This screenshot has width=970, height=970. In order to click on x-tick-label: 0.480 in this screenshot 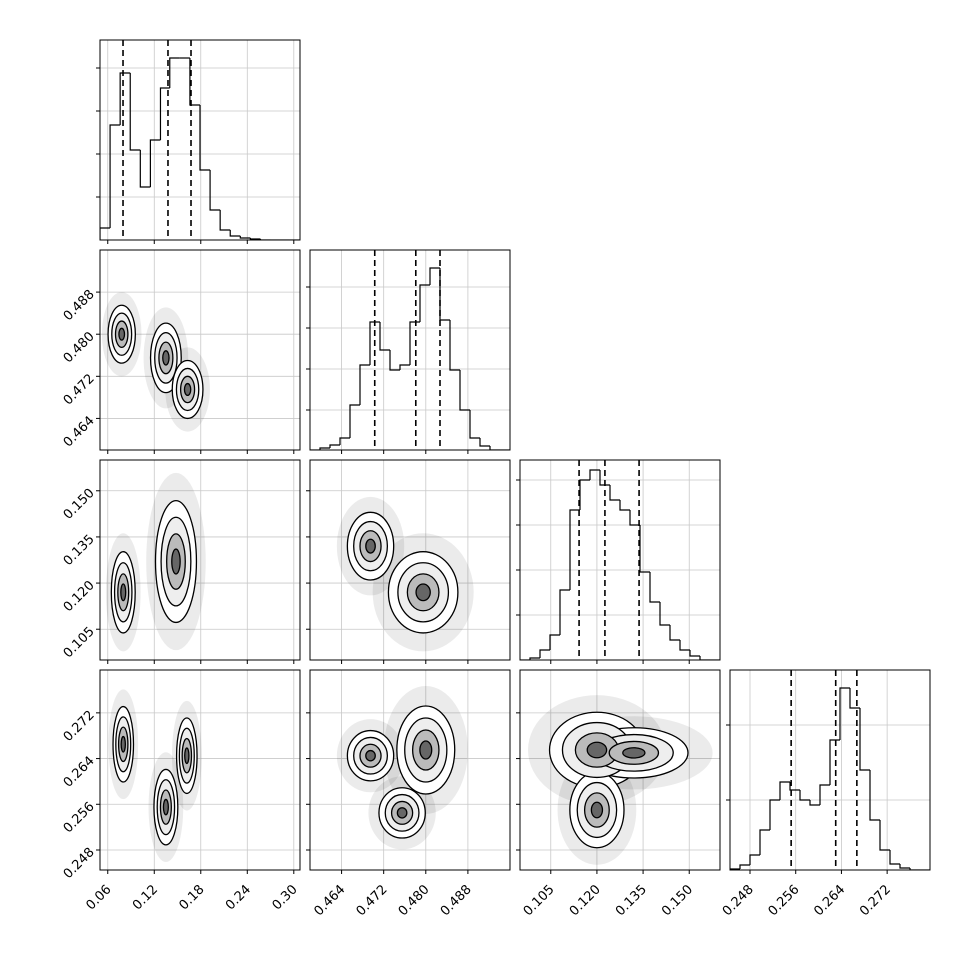, I will do `click(414, 900)`.